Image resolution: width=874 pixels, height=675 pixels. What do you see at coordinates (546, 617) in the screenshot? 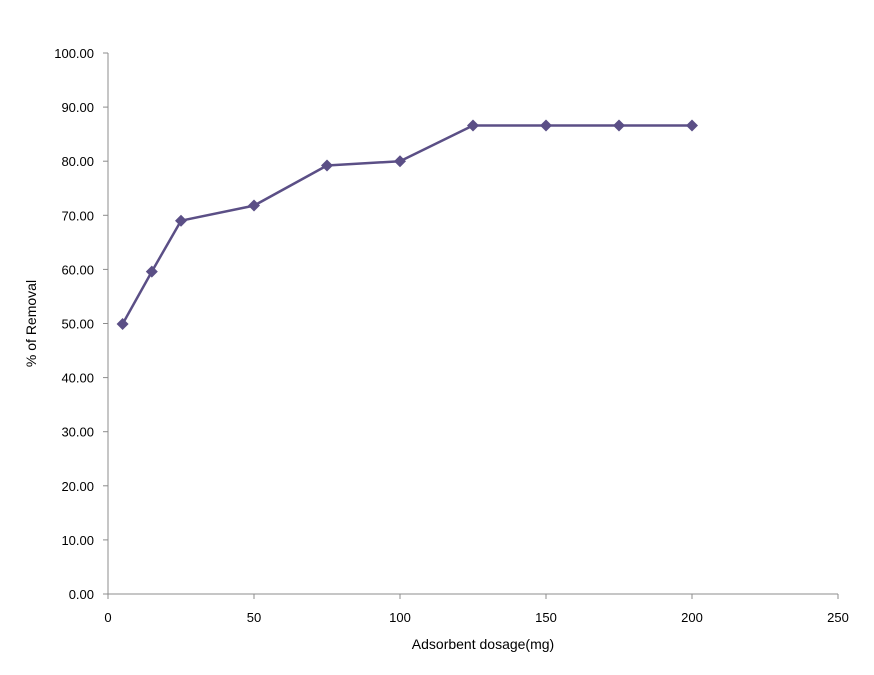
I see `x-tick-label: 150` at bounding box center [546, 617].